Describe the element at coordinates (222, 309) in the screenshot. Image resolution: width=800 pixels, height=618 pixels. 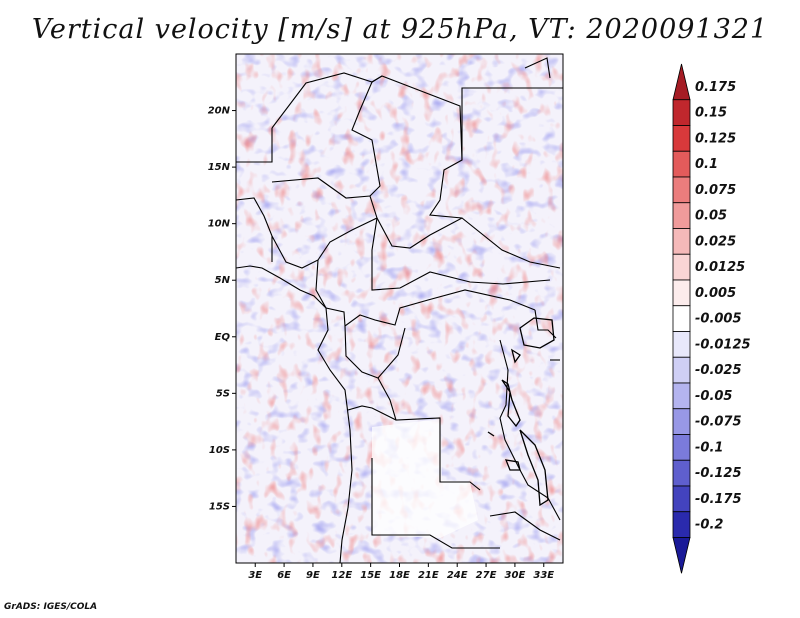
I see `latitude-axis: 20N 15N 10N 5N EQ 5S 10S 15S` at that location.